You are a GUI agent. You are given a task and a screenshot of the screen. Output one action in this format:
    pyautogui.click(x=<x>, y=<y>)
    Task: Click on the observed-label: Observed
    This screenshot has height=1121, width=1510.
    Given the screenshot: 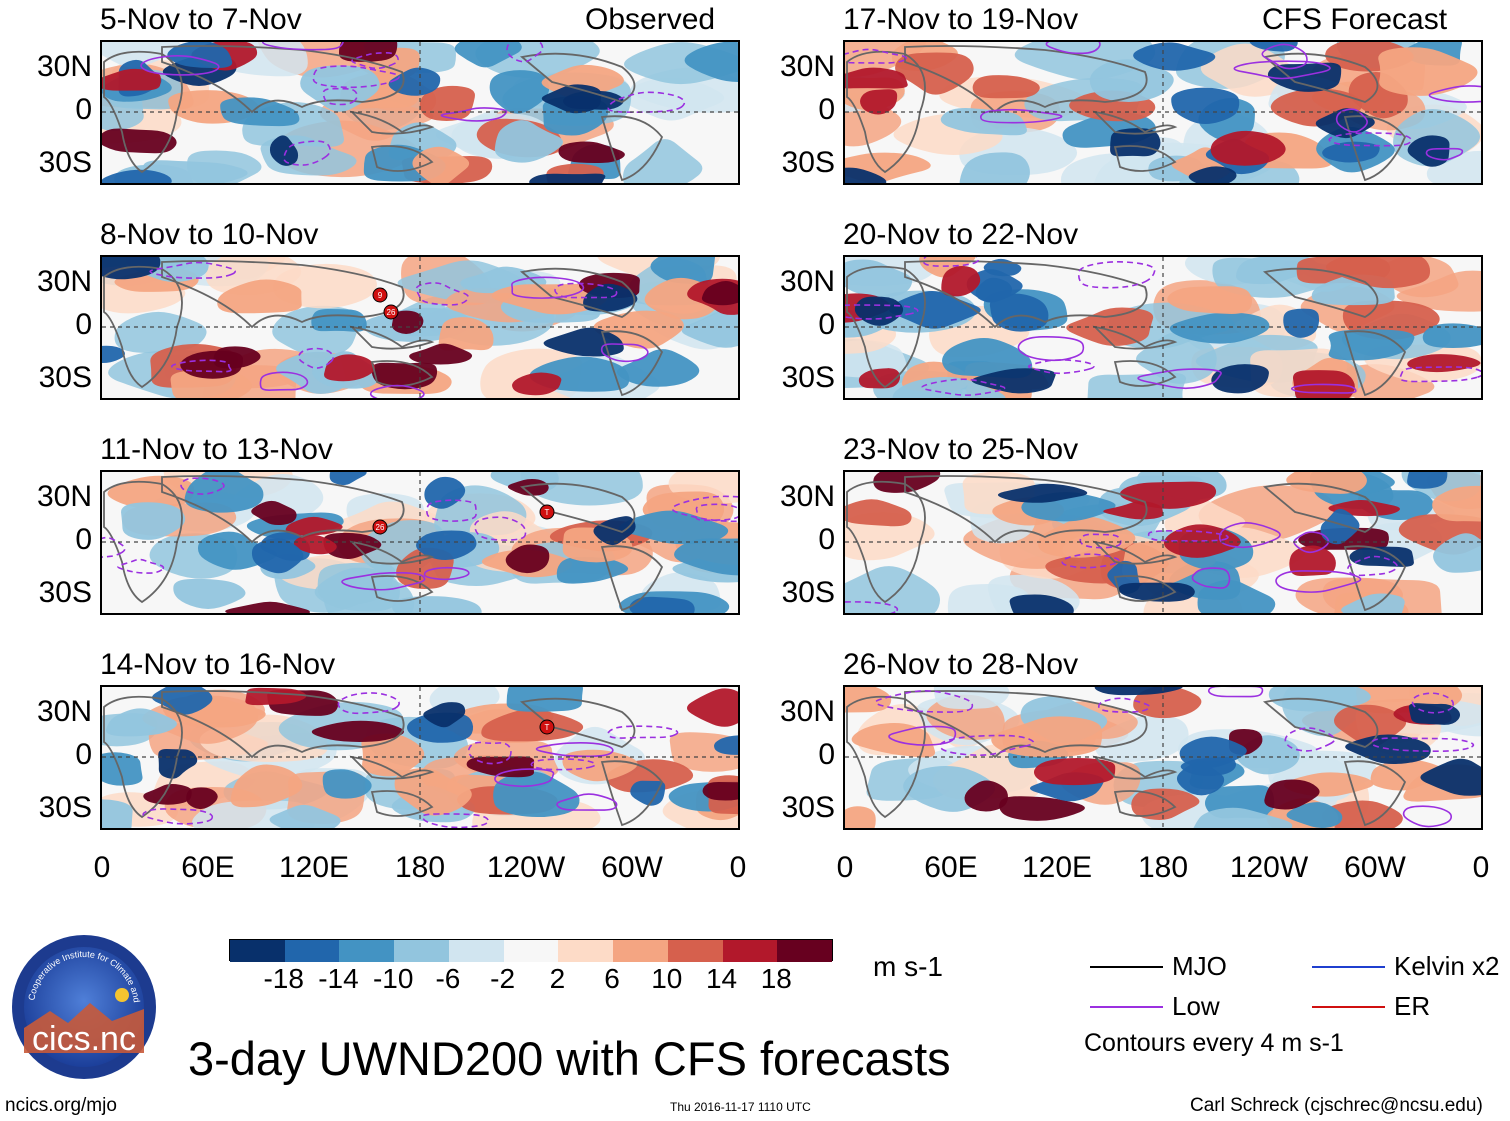 What is the action you would take?
    pyautogui.click(x=650, y=19)
    